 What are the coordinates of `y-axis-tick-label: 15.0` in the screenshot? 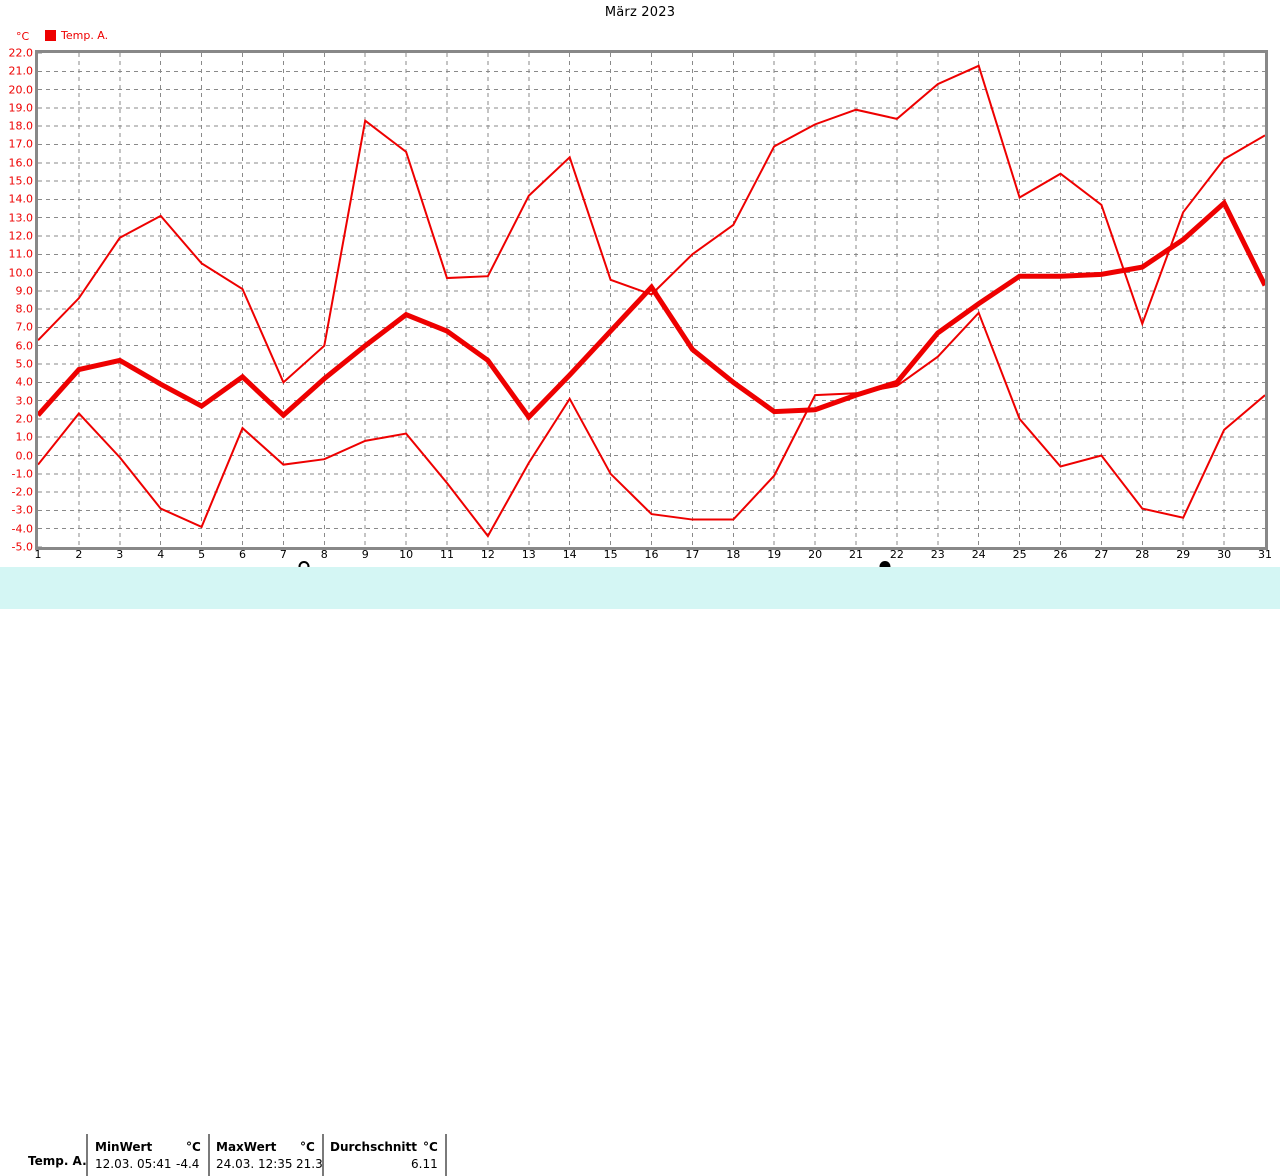 It's located at (21, 181).